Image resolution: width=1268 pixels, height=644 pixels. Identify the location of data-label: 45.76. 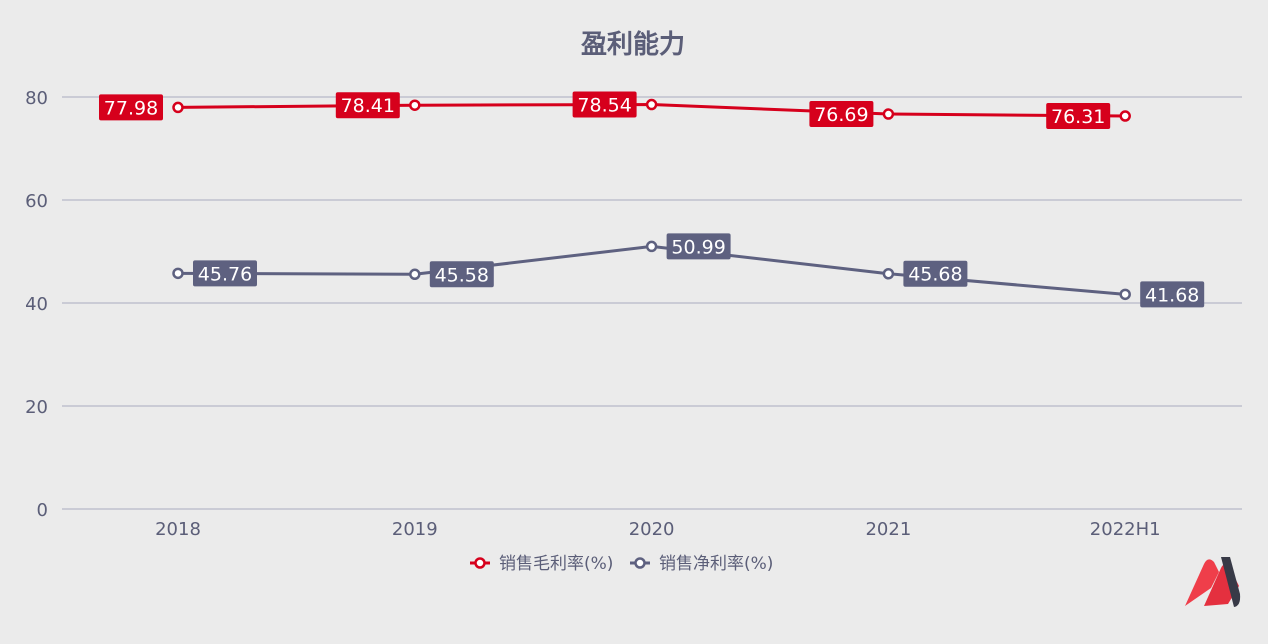
(225, 274).